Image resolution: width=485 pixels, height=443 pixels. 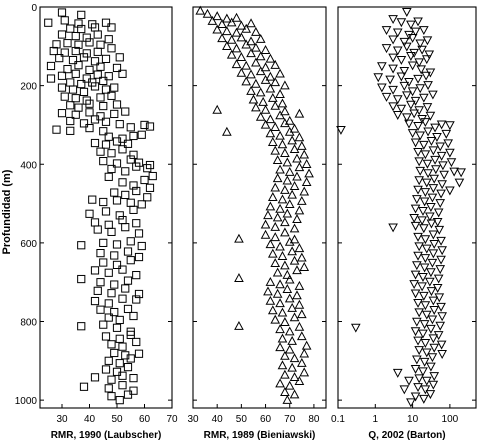 I want to click on x-axis-title: RMR, 1989 (Bieniawski), so click(x=260, y=435).